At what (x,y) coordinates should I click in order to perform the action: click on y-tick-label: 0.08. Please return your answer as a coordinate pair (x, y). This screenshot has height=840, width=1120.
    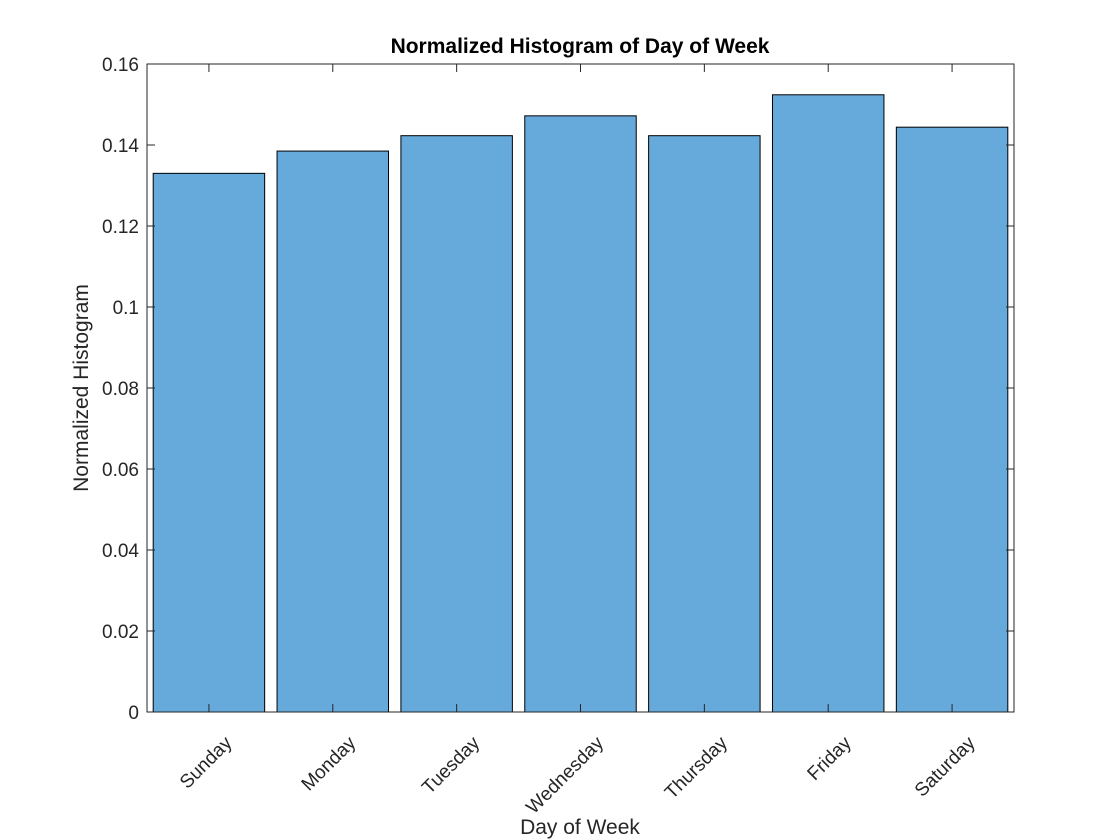
    Looking at the image, I should click on (120, 389).